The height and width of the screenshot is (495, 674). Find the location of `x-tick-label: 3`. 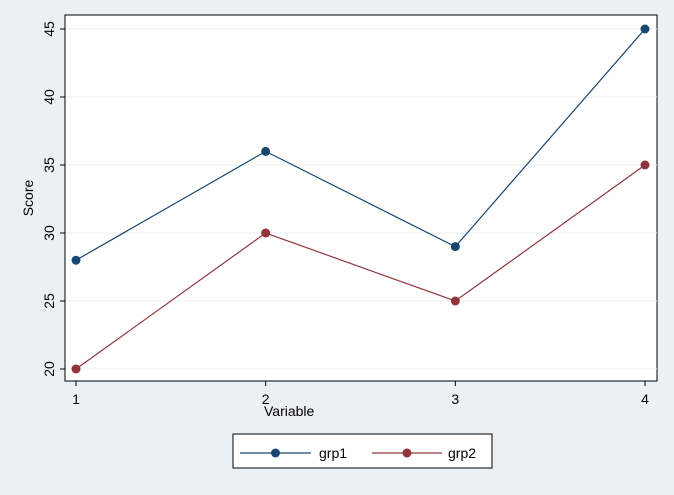

x-tick-label: 3 is located at coordinates (455, 399).